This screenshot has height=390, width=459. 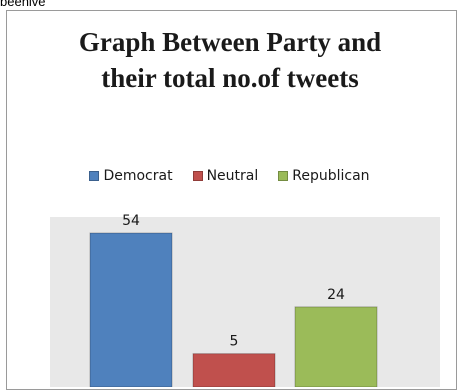 I want to click on data-label-neutral: 5, so click(x=234, y=342).